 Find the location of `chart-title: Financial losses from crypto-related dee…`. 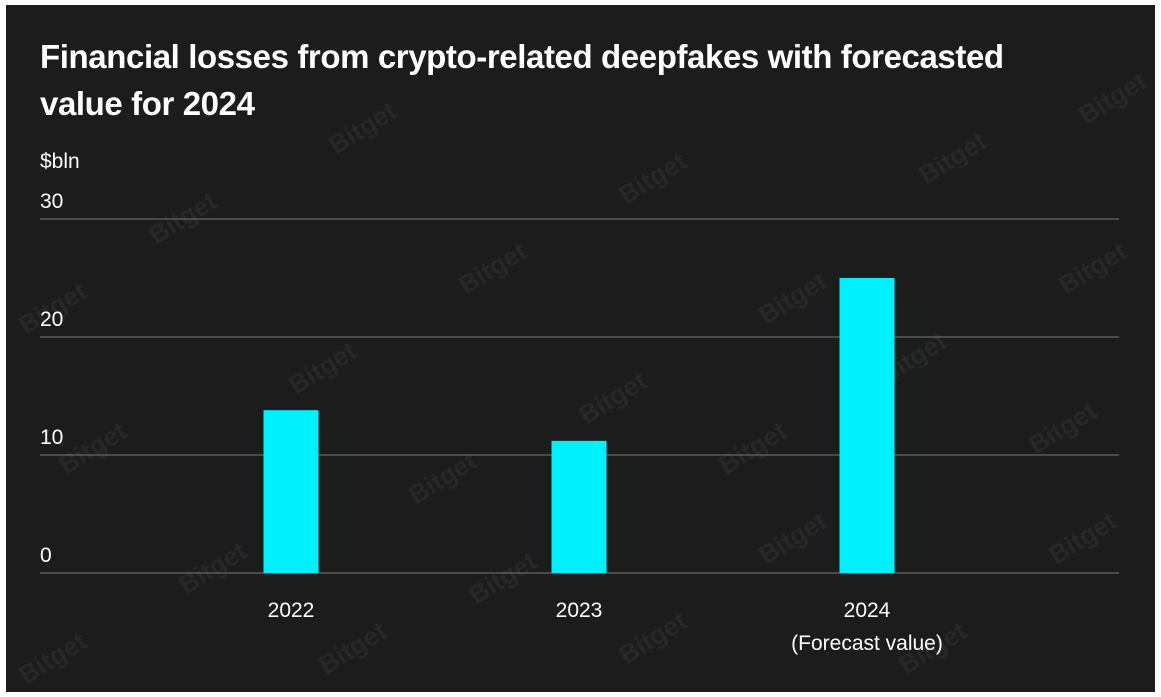

chart-title: Financial losses from crypto-related dee… is located at coordinates (522, 80).